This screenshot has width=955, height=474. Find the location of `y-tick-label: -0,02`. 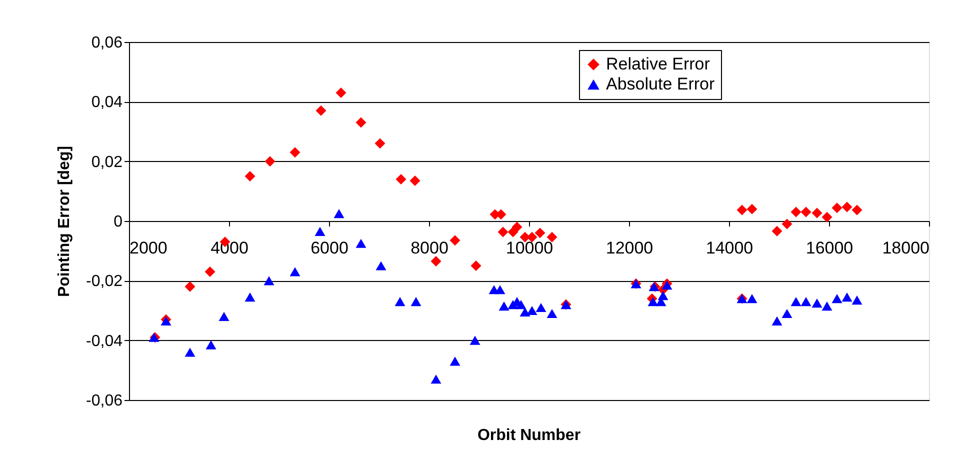

y-tick-label: -0,02 is located at coordinates (104, 281).